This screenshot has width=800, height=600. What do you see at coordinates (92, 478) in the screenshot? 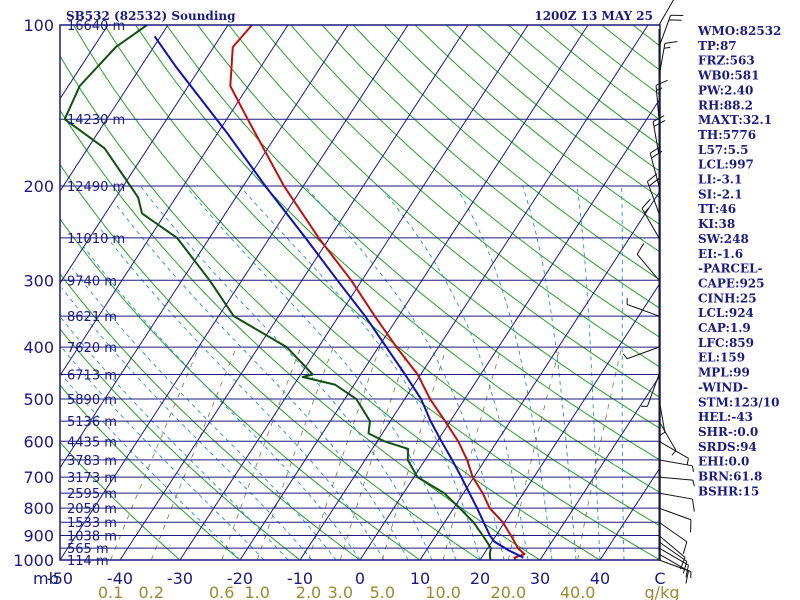
I see `height-label: 3173 m` at bounding box center [92, 478].